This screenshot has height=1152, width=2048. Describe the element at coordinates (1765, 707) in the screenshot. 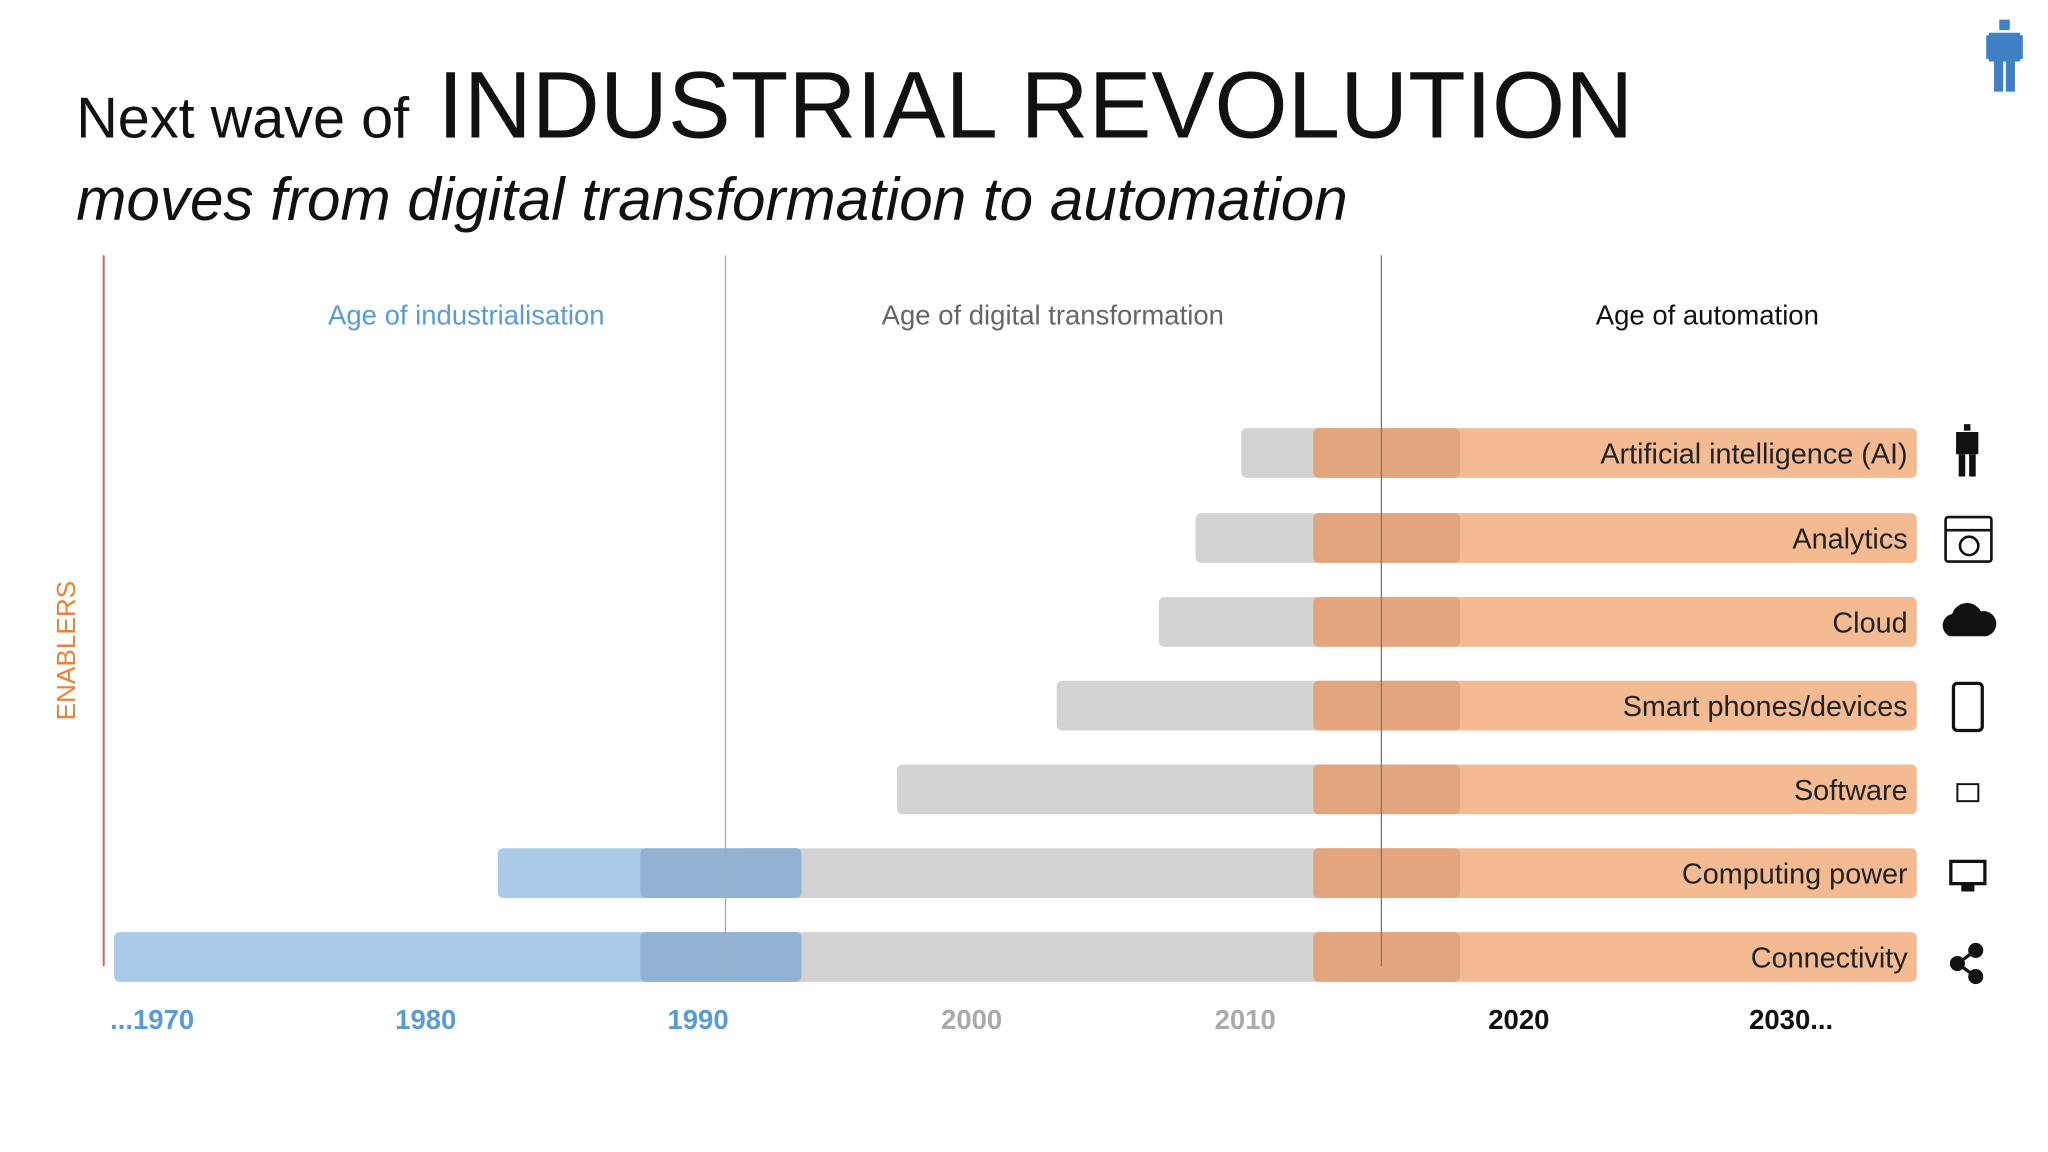

I see `enabler-label: Smart phones/devices` at that location.